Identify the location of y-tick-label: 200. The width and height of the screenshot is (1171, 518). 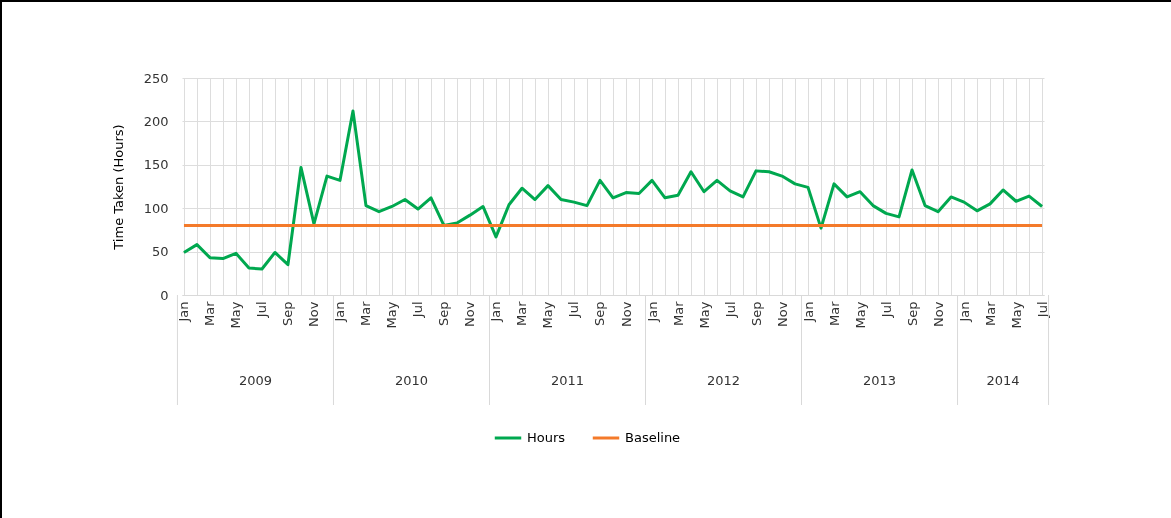
(156, 121).